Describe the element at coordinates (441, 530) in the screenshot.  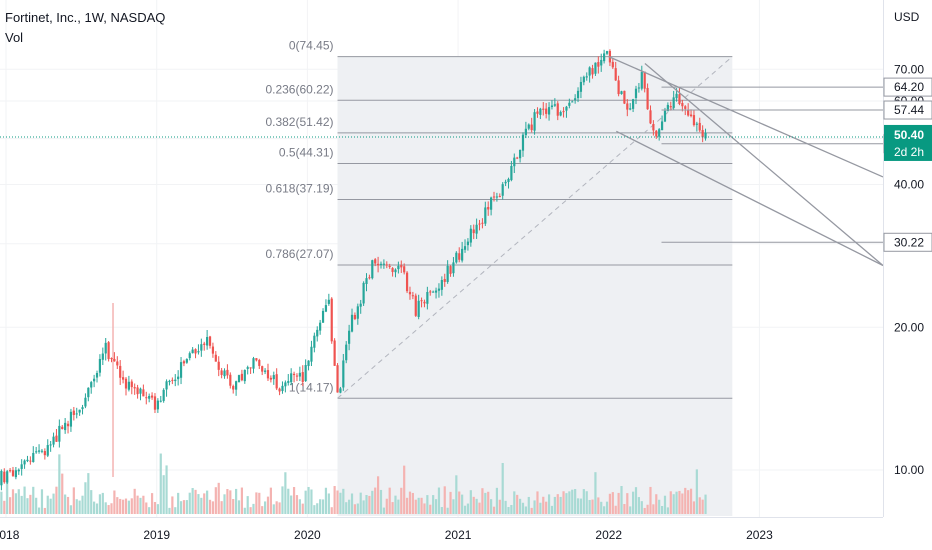
I see `time-axis: 2018 2019 2020 2021 2022 2023` at that location.